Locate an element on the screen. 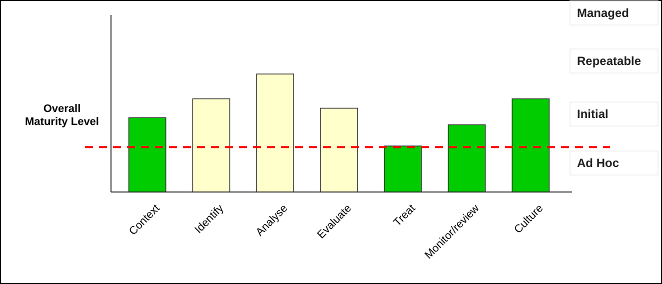 The height and width of the screenshot is (284, 662). text: Managed is located at coordinates (603, 13).